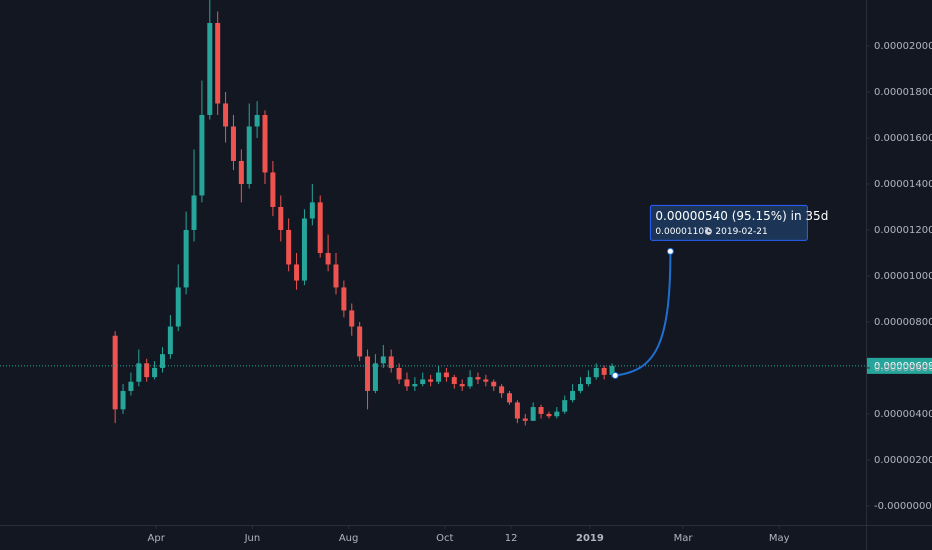 This screenshot has width=932, height=550. Describe the element at coordinates (252, 538) in the screenshot. I see `x-tick-label: Jun` at that location.